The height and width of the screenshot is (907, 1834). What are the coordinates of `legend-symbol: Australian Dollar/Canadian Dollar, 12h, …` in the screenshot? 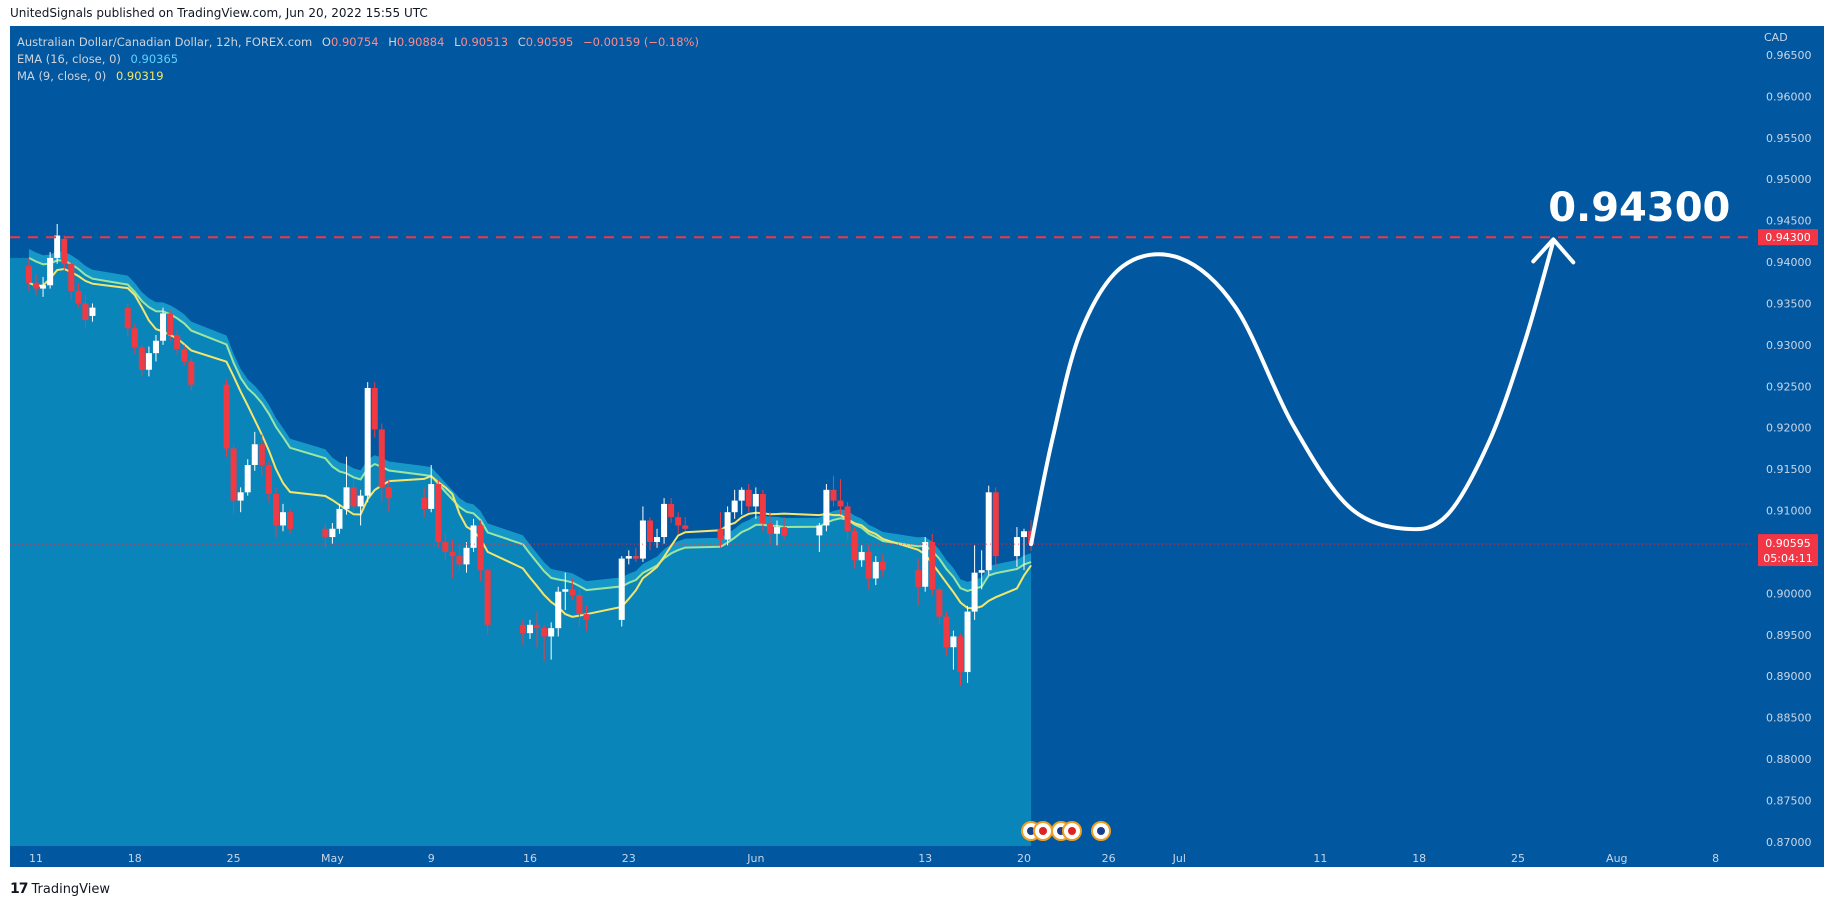 It's located at (165, 42).